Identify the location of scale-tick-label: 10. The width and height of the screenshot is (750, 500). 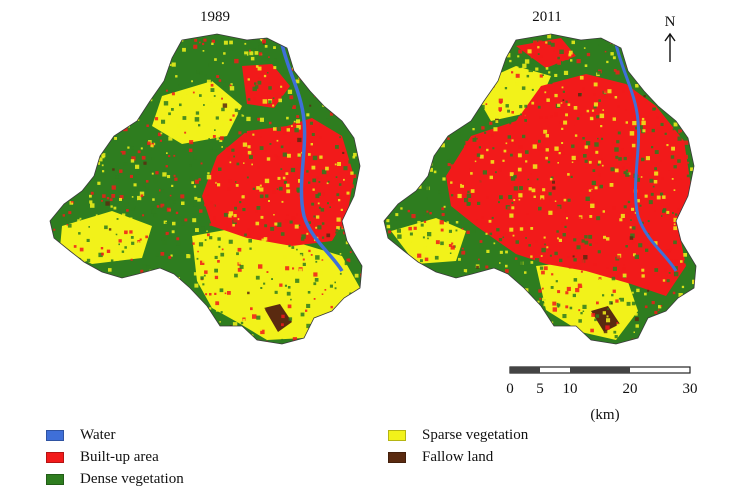
(570, 389).